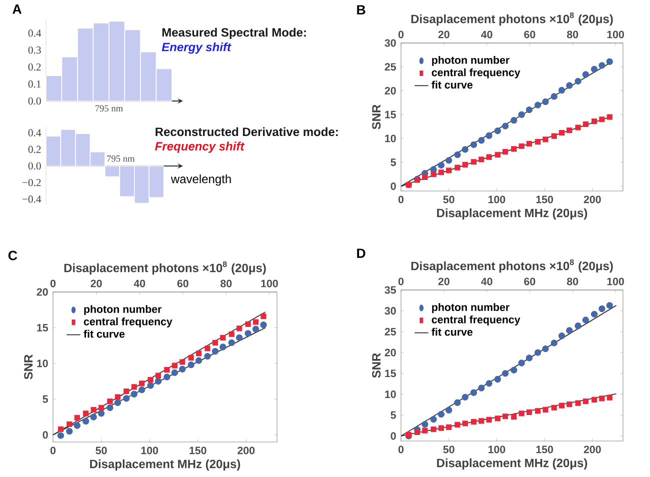  What do you see at coordinates (361, 253) in the screenshot?
I see `chart-title: D` at bounding box center [361, 253].